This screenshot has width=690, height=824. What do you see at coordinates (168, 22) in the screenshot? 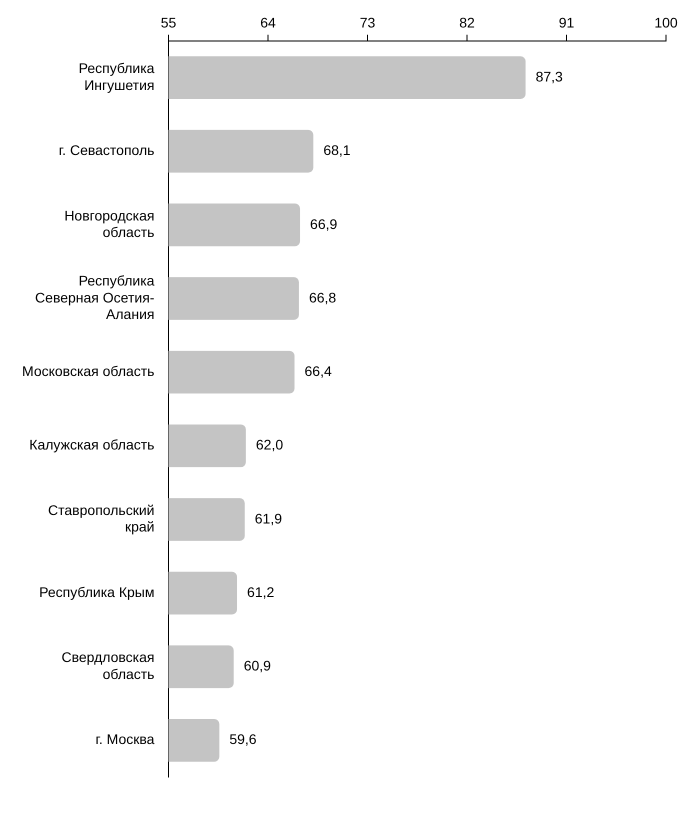
I see `x-tick-label: 55` at bounding box center [168, 22].